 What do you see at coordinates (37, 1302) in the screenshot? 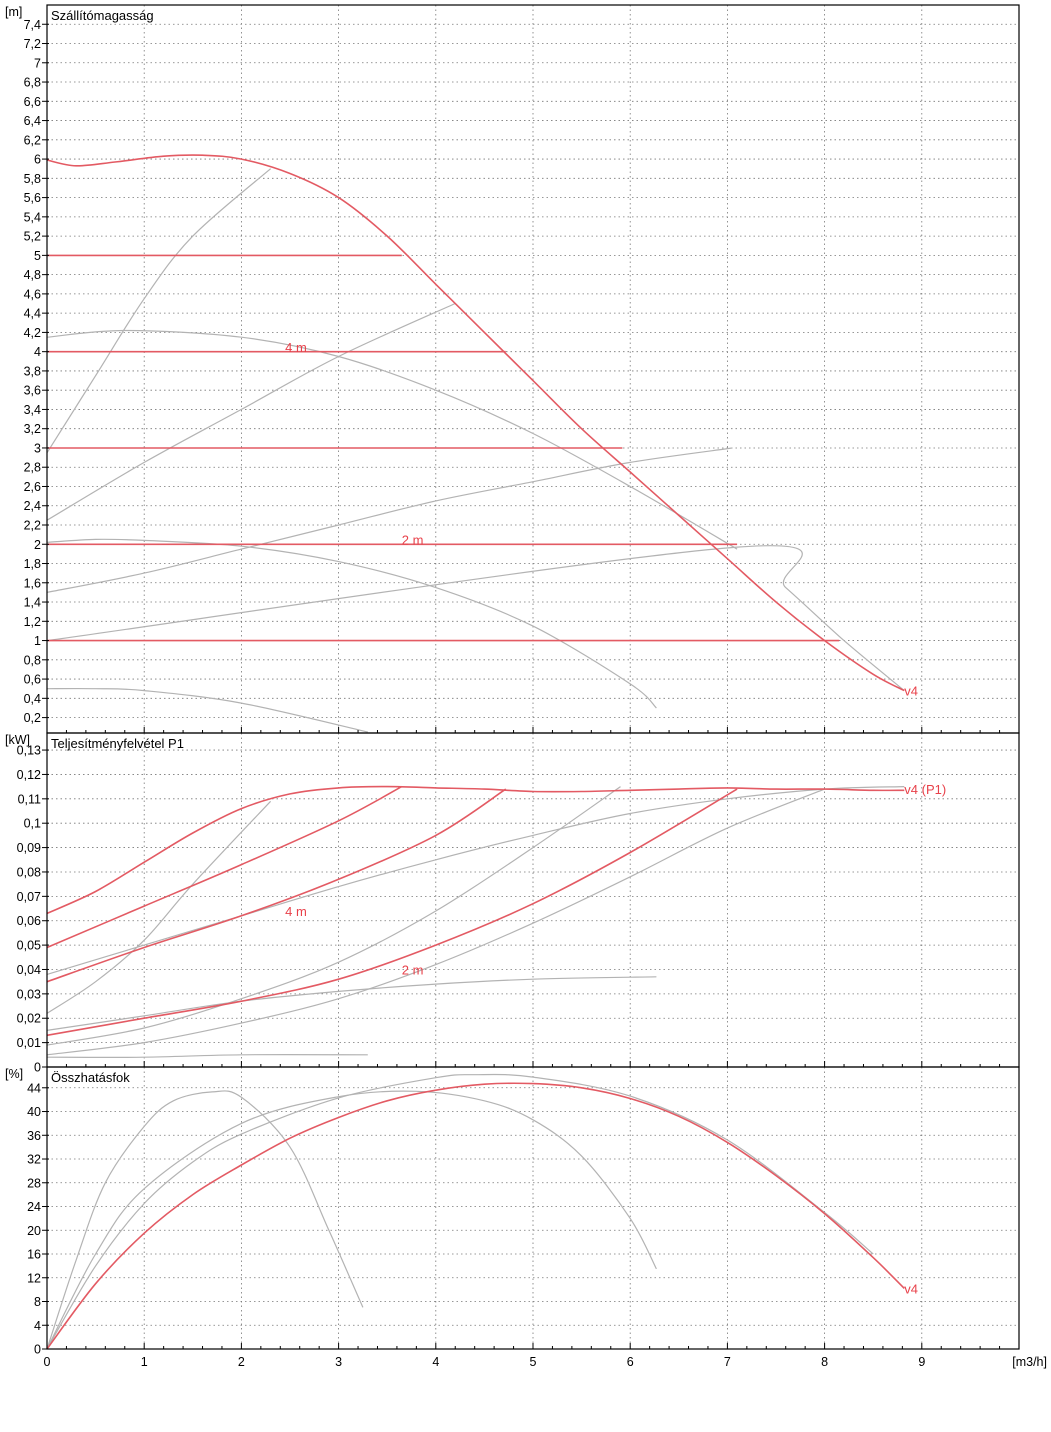
I see `y-tick-label: 8` at bounding box center [37, 1302].